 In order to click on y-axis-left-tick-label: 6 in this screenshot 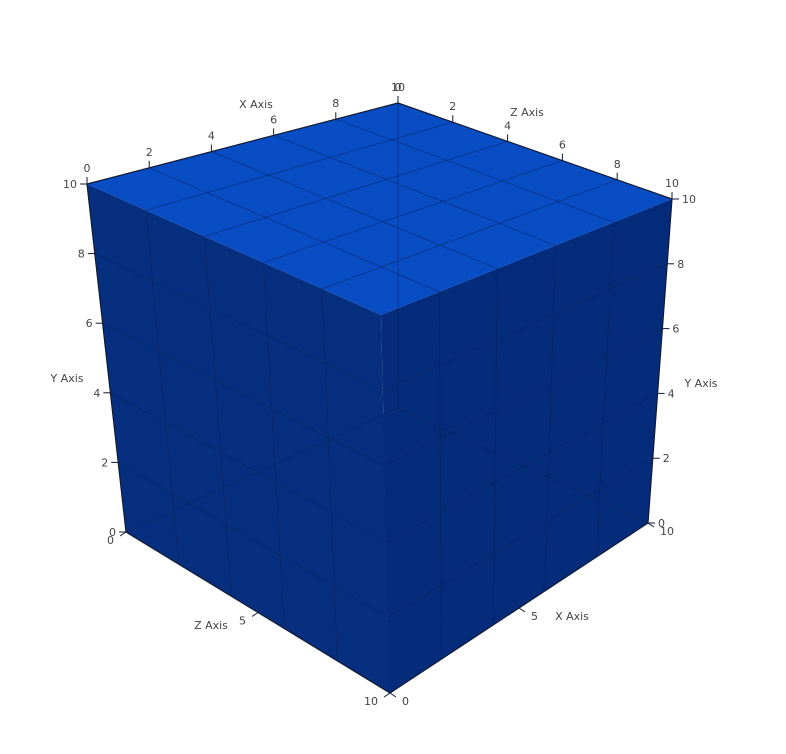, I will do `click(89, 323)`.